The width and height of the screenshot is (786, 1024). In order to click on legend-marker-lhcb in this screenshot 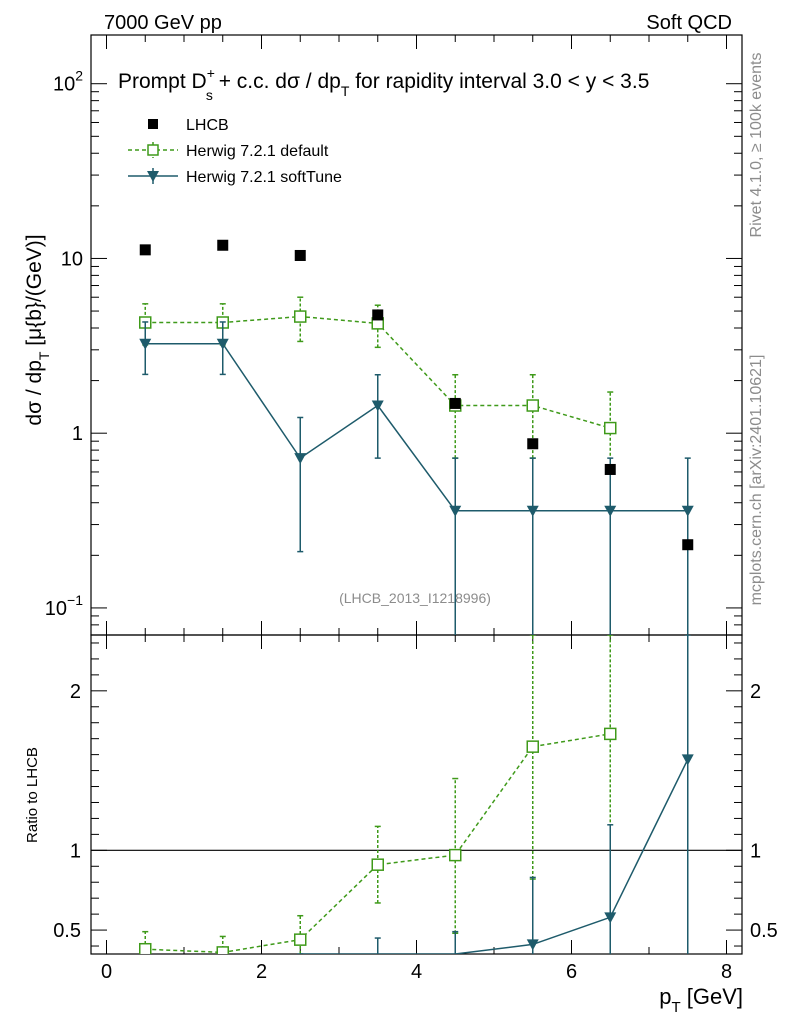, I will do `click(153, 124)`.